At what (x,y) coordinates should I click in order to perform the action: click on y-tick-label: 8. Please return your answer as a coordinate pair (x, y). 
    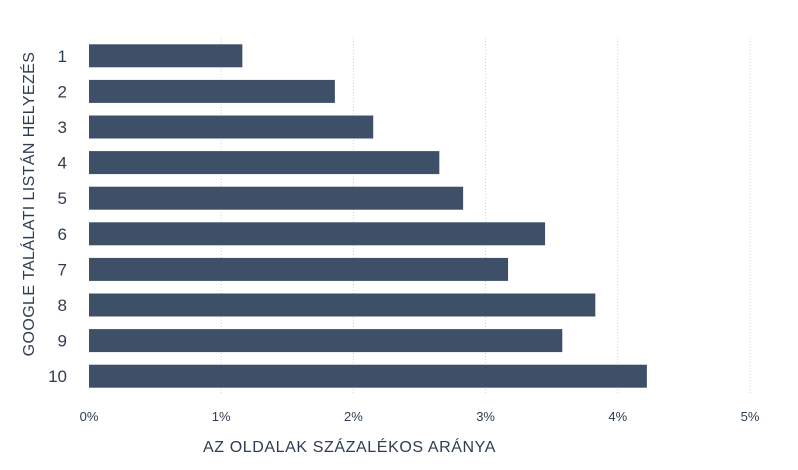
    Looking at the image, I should click on (62, 305).